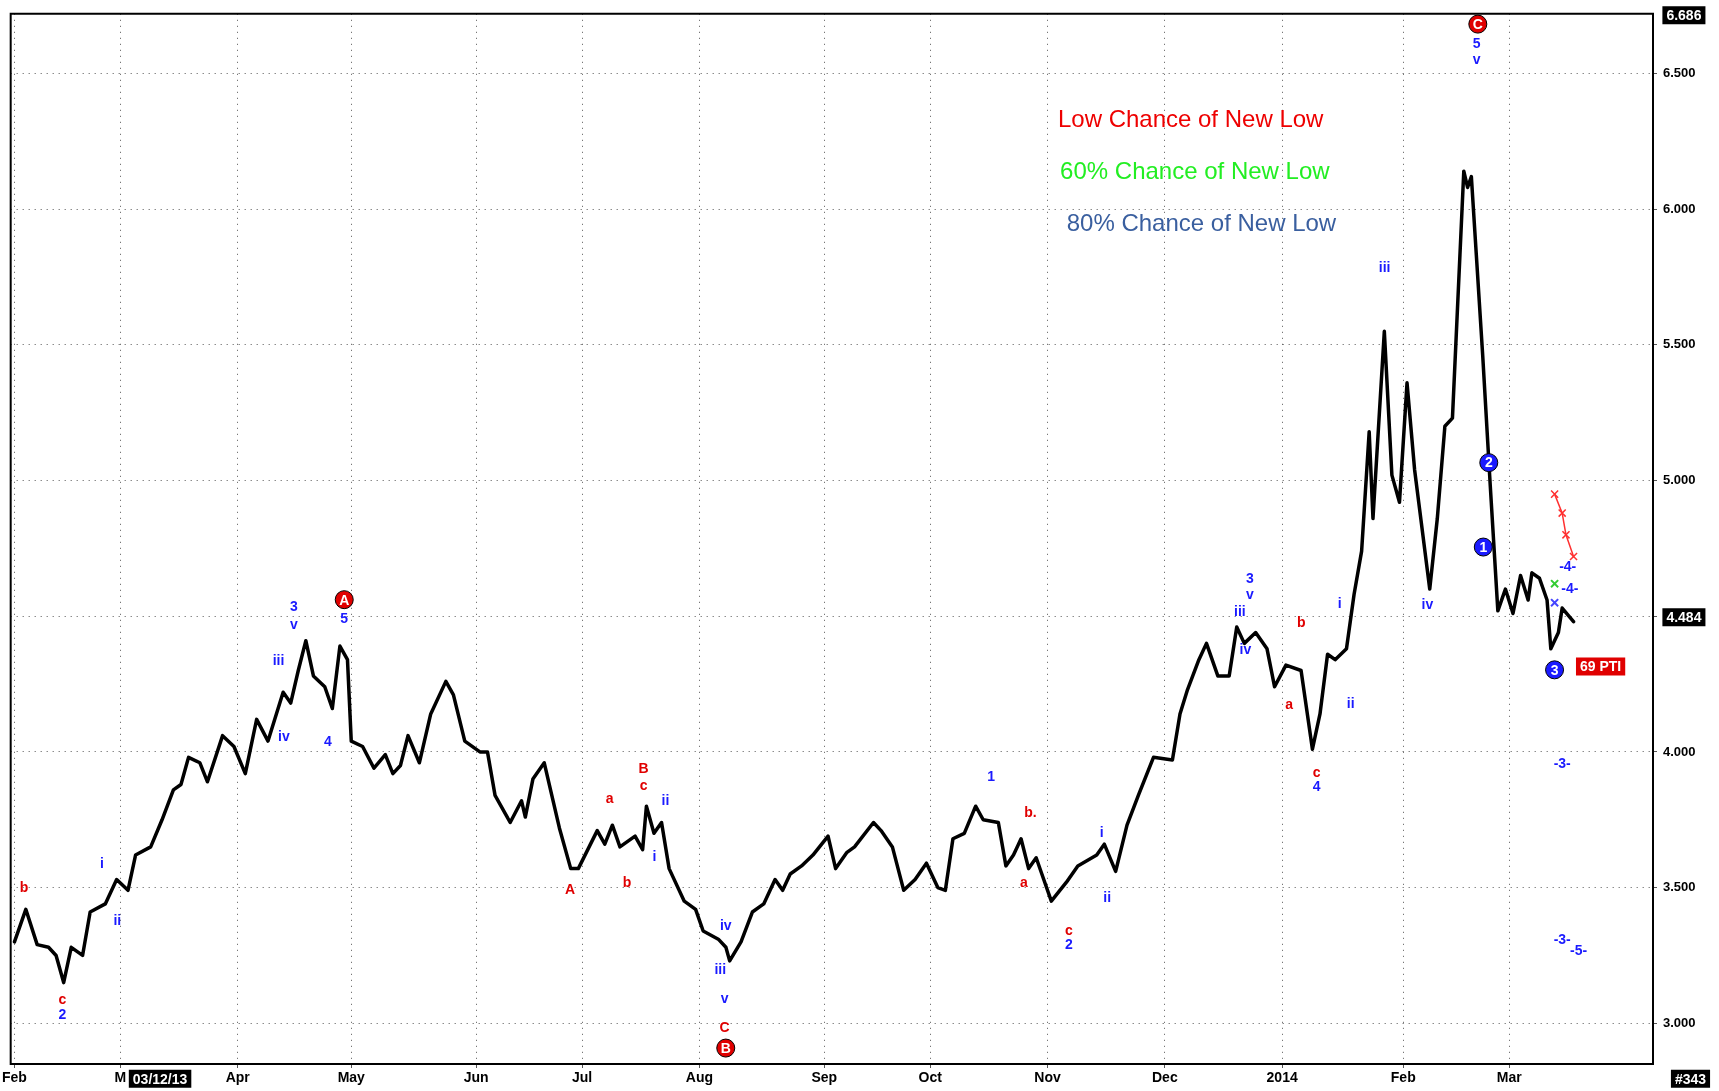 Image resolution: width=1719 pixels, height=1091 pixels. Describe the element at coordinates (1679, 1022) in the screenshot. I see `y-tick-label: 3.000` at that location.